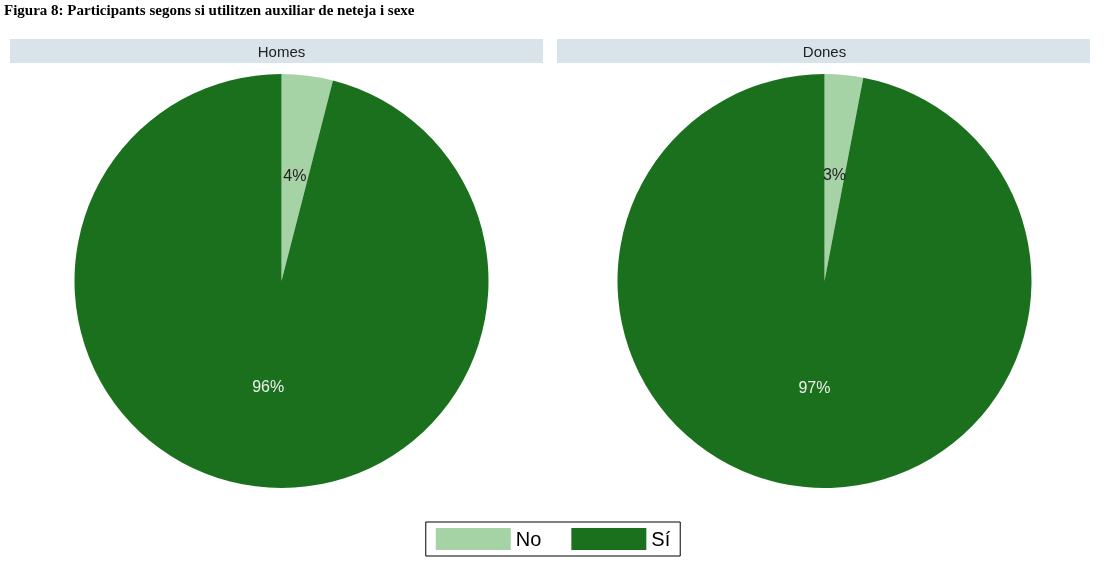 The image size is (1106, 570). What do you see at coordinates (814, 387) in the screenshot?
I see `data-label: 97%` at bounding box center [814, 387].